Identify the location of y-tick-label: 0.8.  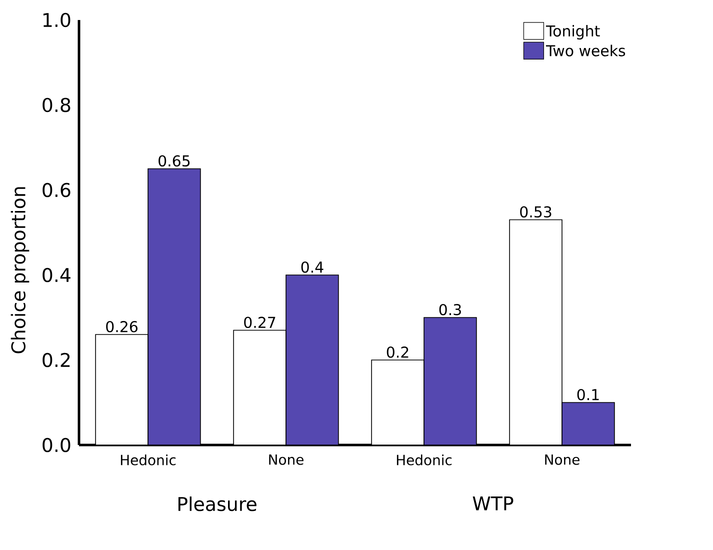
(56, 105).